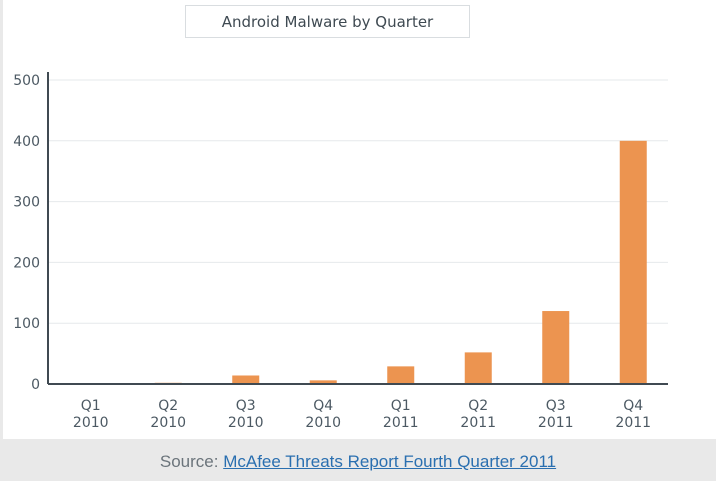  Describe the element at coordinates (26, 324) in the screenshot. I see `y-tick-label: 100` at that location.